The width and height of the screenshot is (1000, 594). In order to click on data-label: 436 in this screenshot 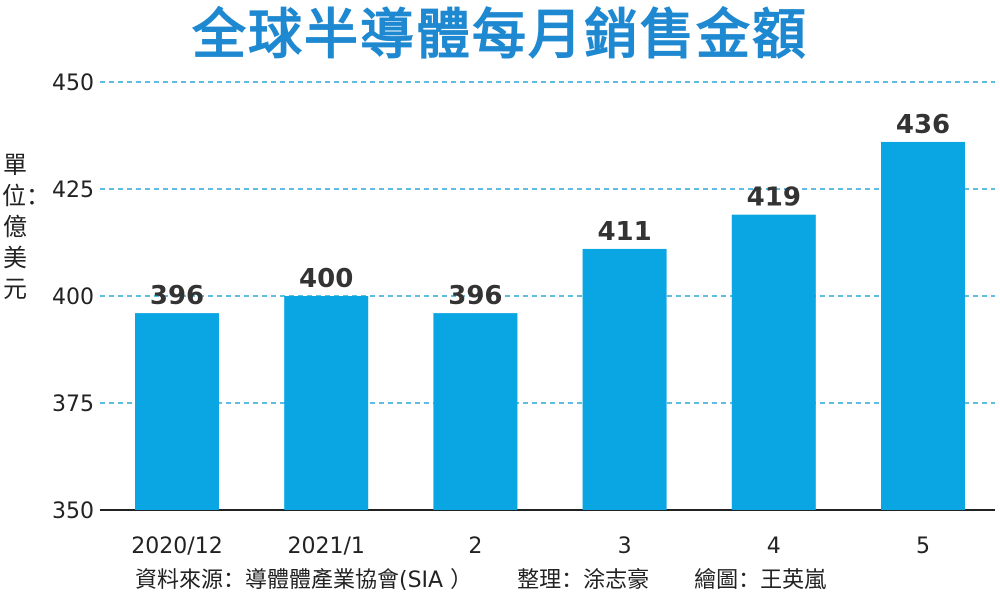, I will do `click(923, 125)`.